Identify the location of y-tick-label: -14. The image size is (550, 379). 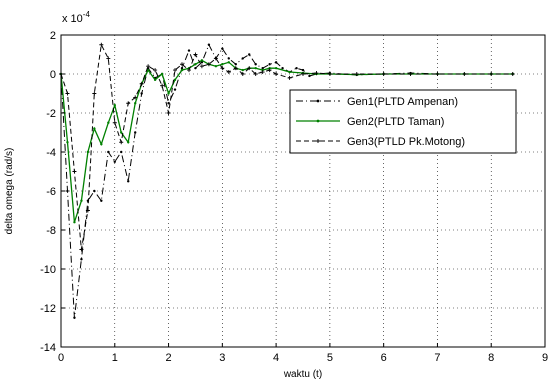
(48, 348).